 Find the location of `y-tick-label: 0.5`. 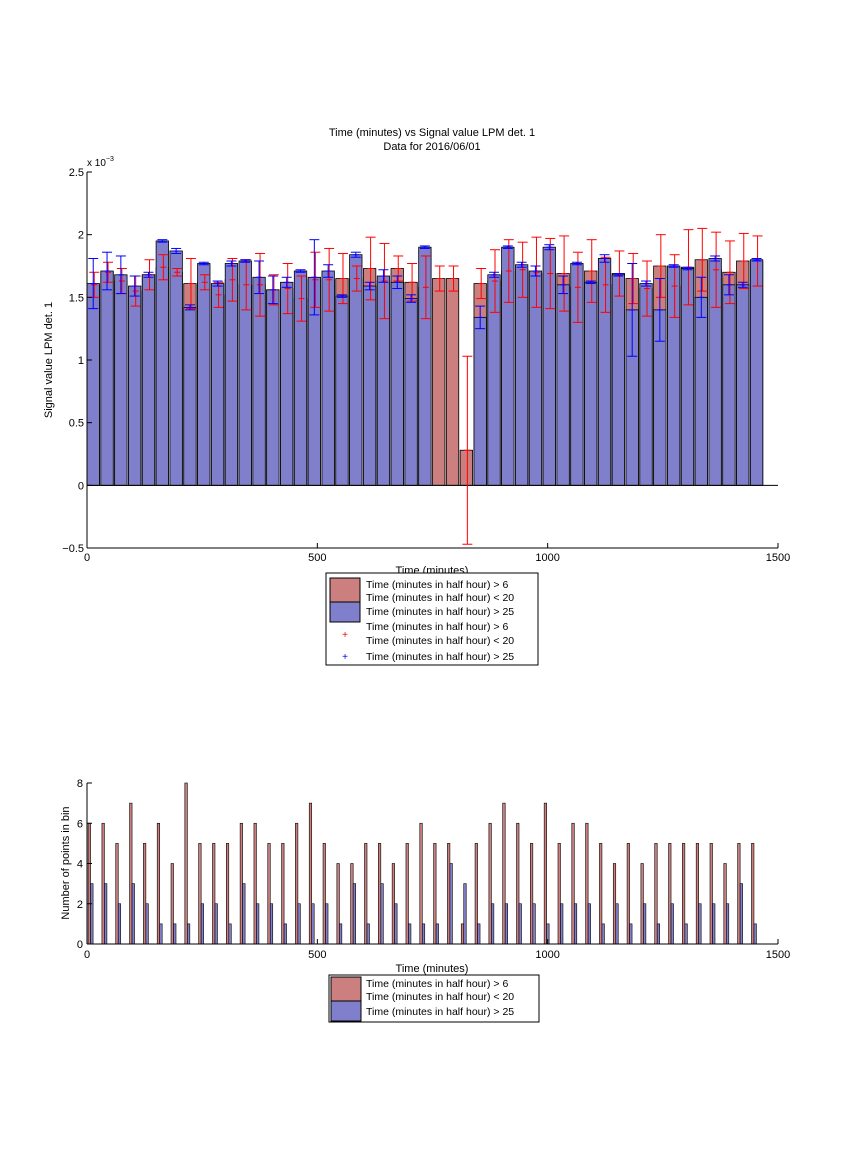

y-tick-label: 0.5 is located at coordinates (76, 424).